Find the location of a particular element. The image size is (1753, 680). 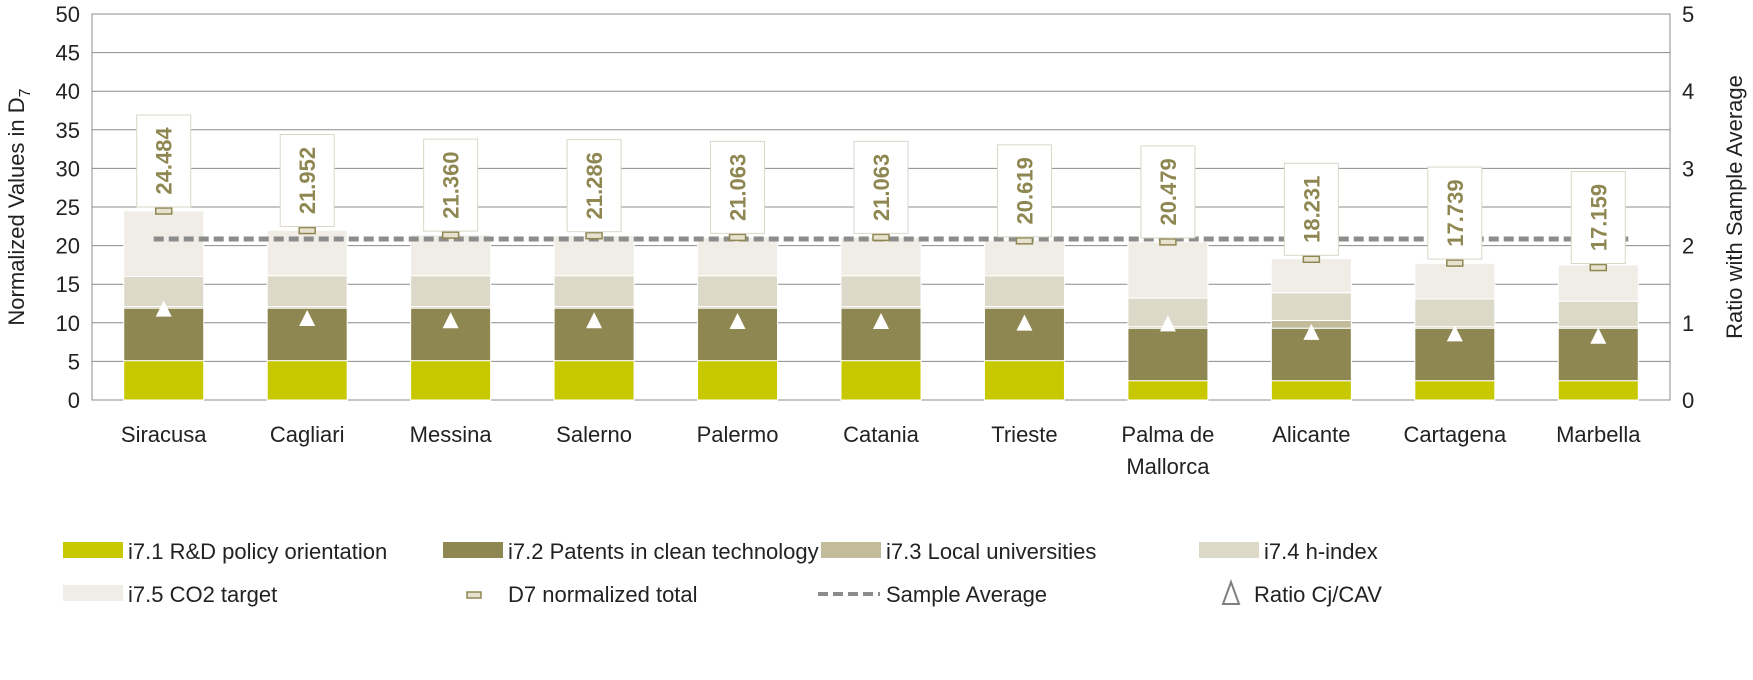

y2-tick-label: 4 is located at coordinates (1688, 91).